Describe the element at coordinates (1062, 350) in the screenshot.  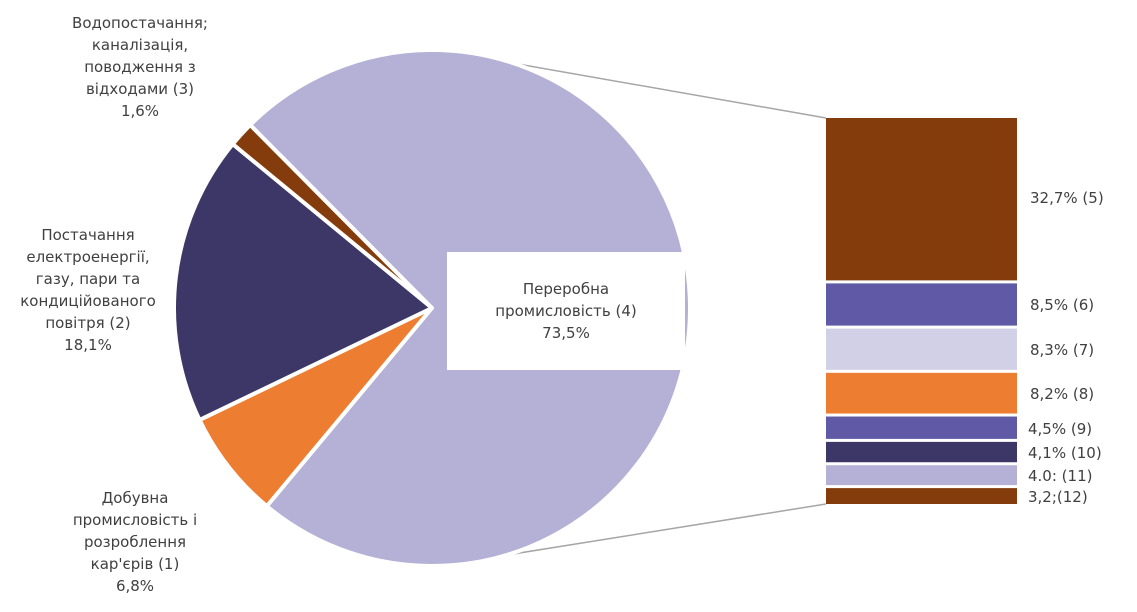
I see `bar-label-7: 8,3% (7)` at that location.